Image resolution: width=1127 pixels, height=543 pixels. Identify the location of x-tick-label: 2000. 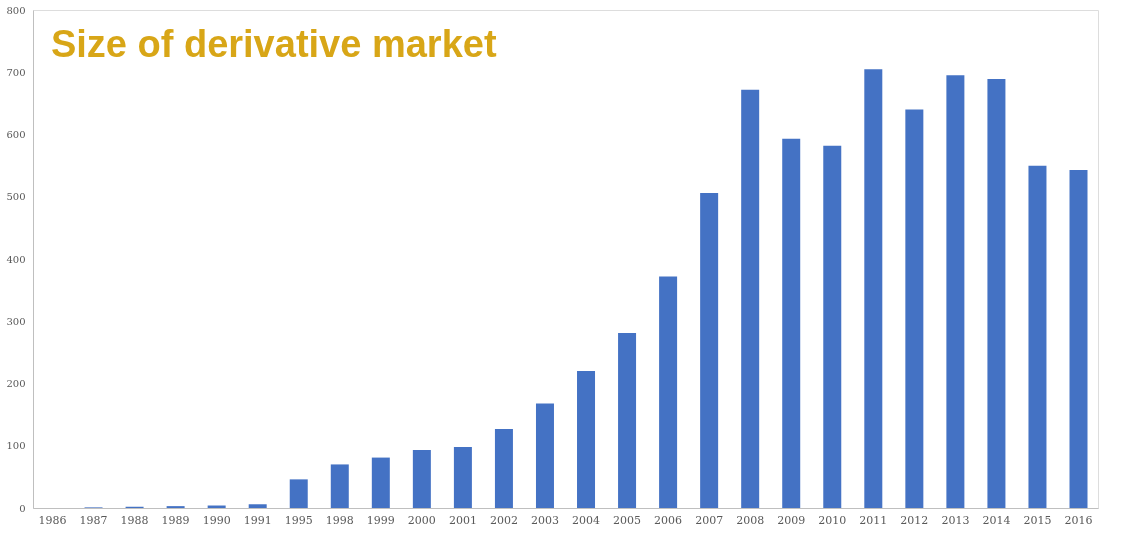
(421, 520).